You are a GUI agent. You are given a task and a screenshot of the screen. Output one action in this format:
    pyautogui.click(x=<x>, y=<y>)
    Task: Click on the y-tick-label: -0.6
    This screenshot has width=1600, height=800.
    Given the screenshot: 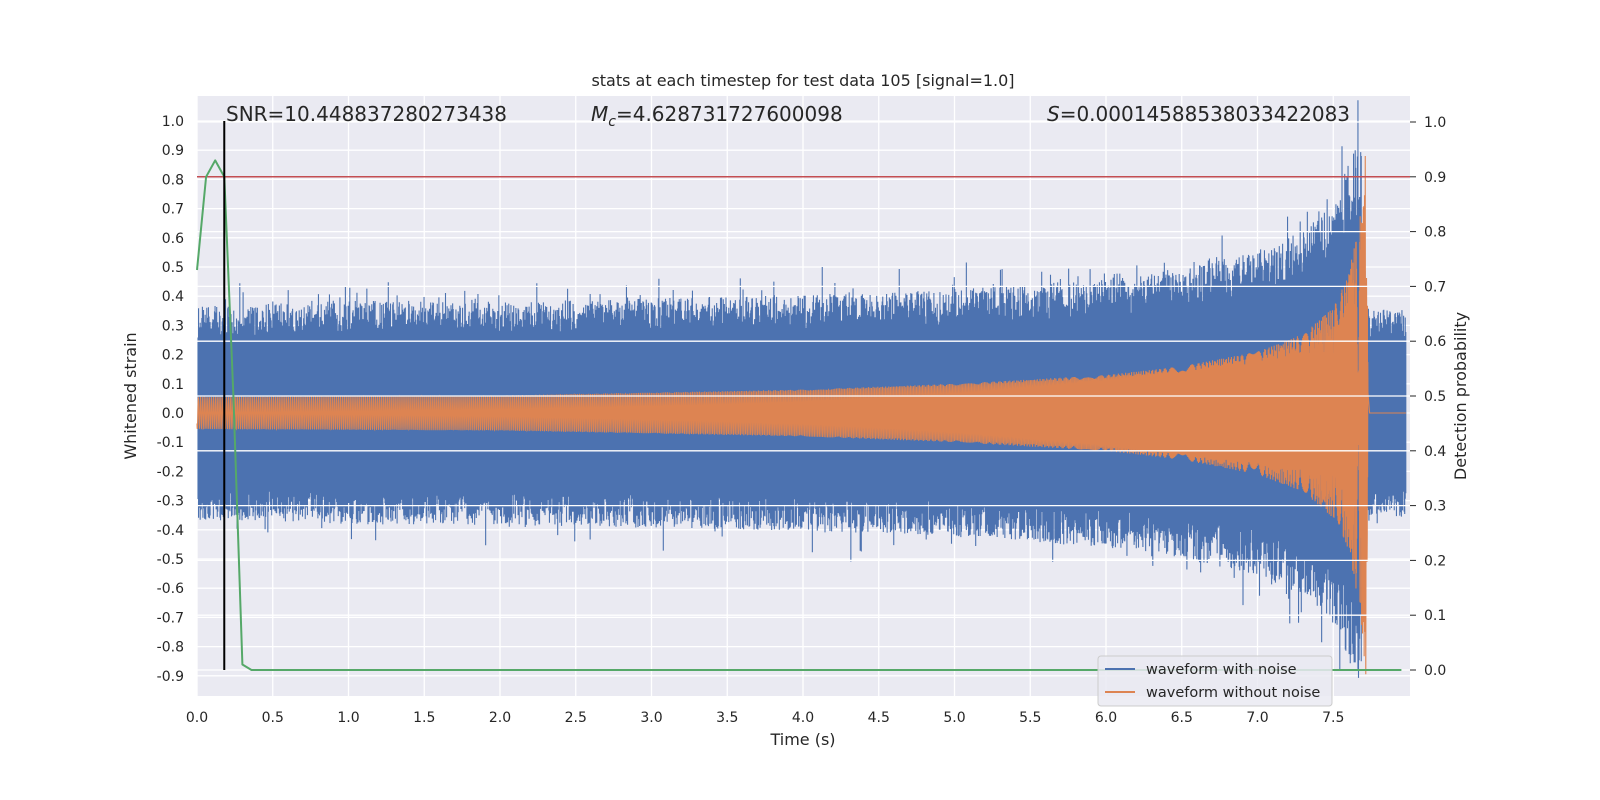 What is the action you would take?
    pyautogui.click(x=170, y=589)
    